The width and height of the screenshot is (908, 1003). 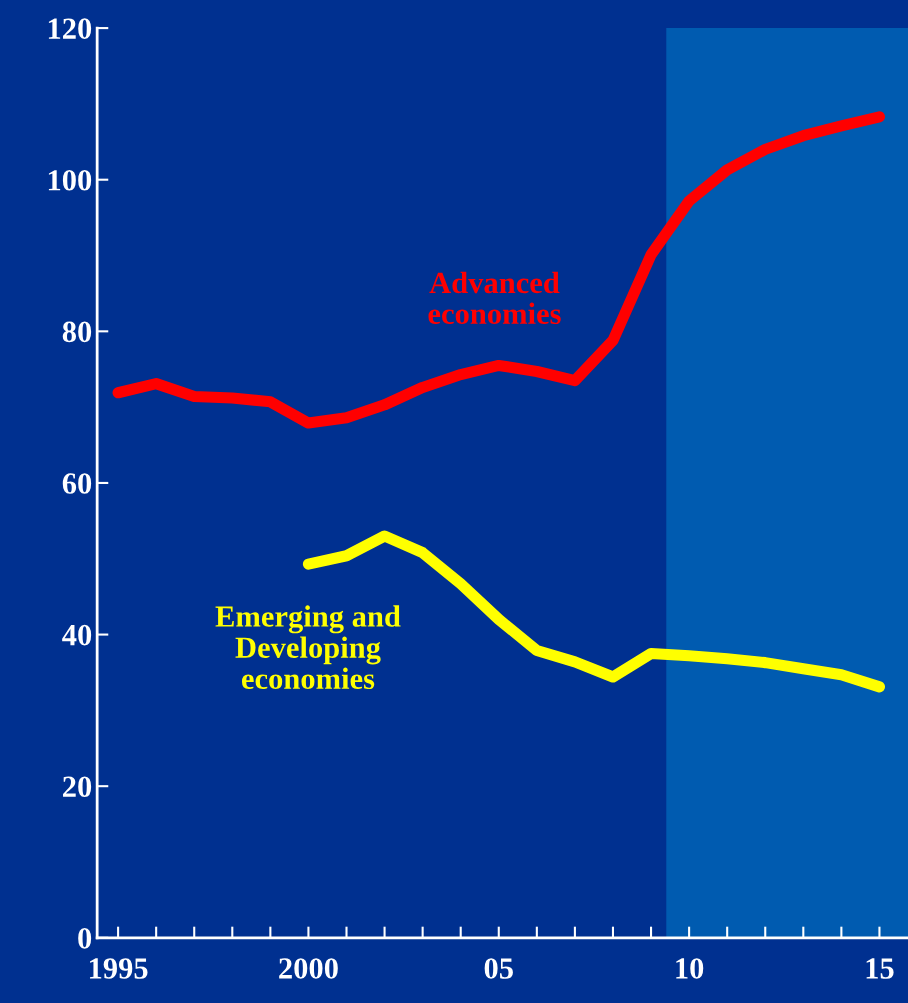 I want to click on y-tick-label: 80, so click(x=77, y=332).